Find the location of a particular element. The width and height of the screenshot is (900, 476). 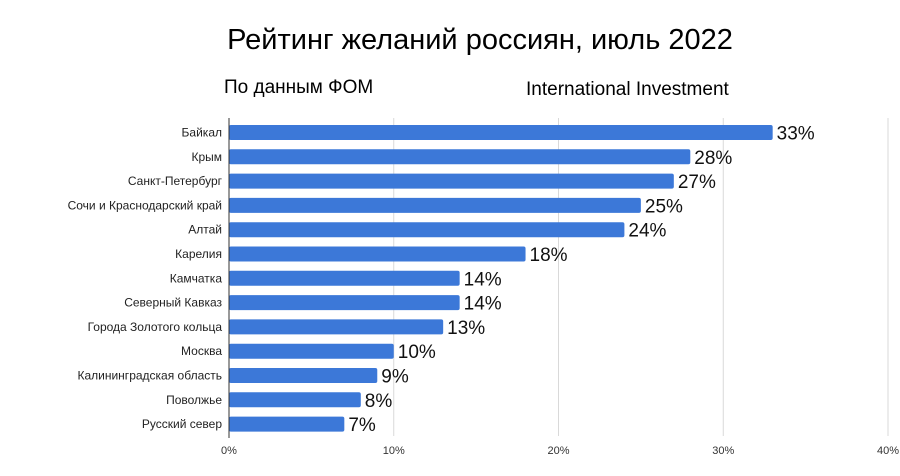

chart-title: Рейтинг желаний россиян, июль 2022 is located at coordinates (480, 40).